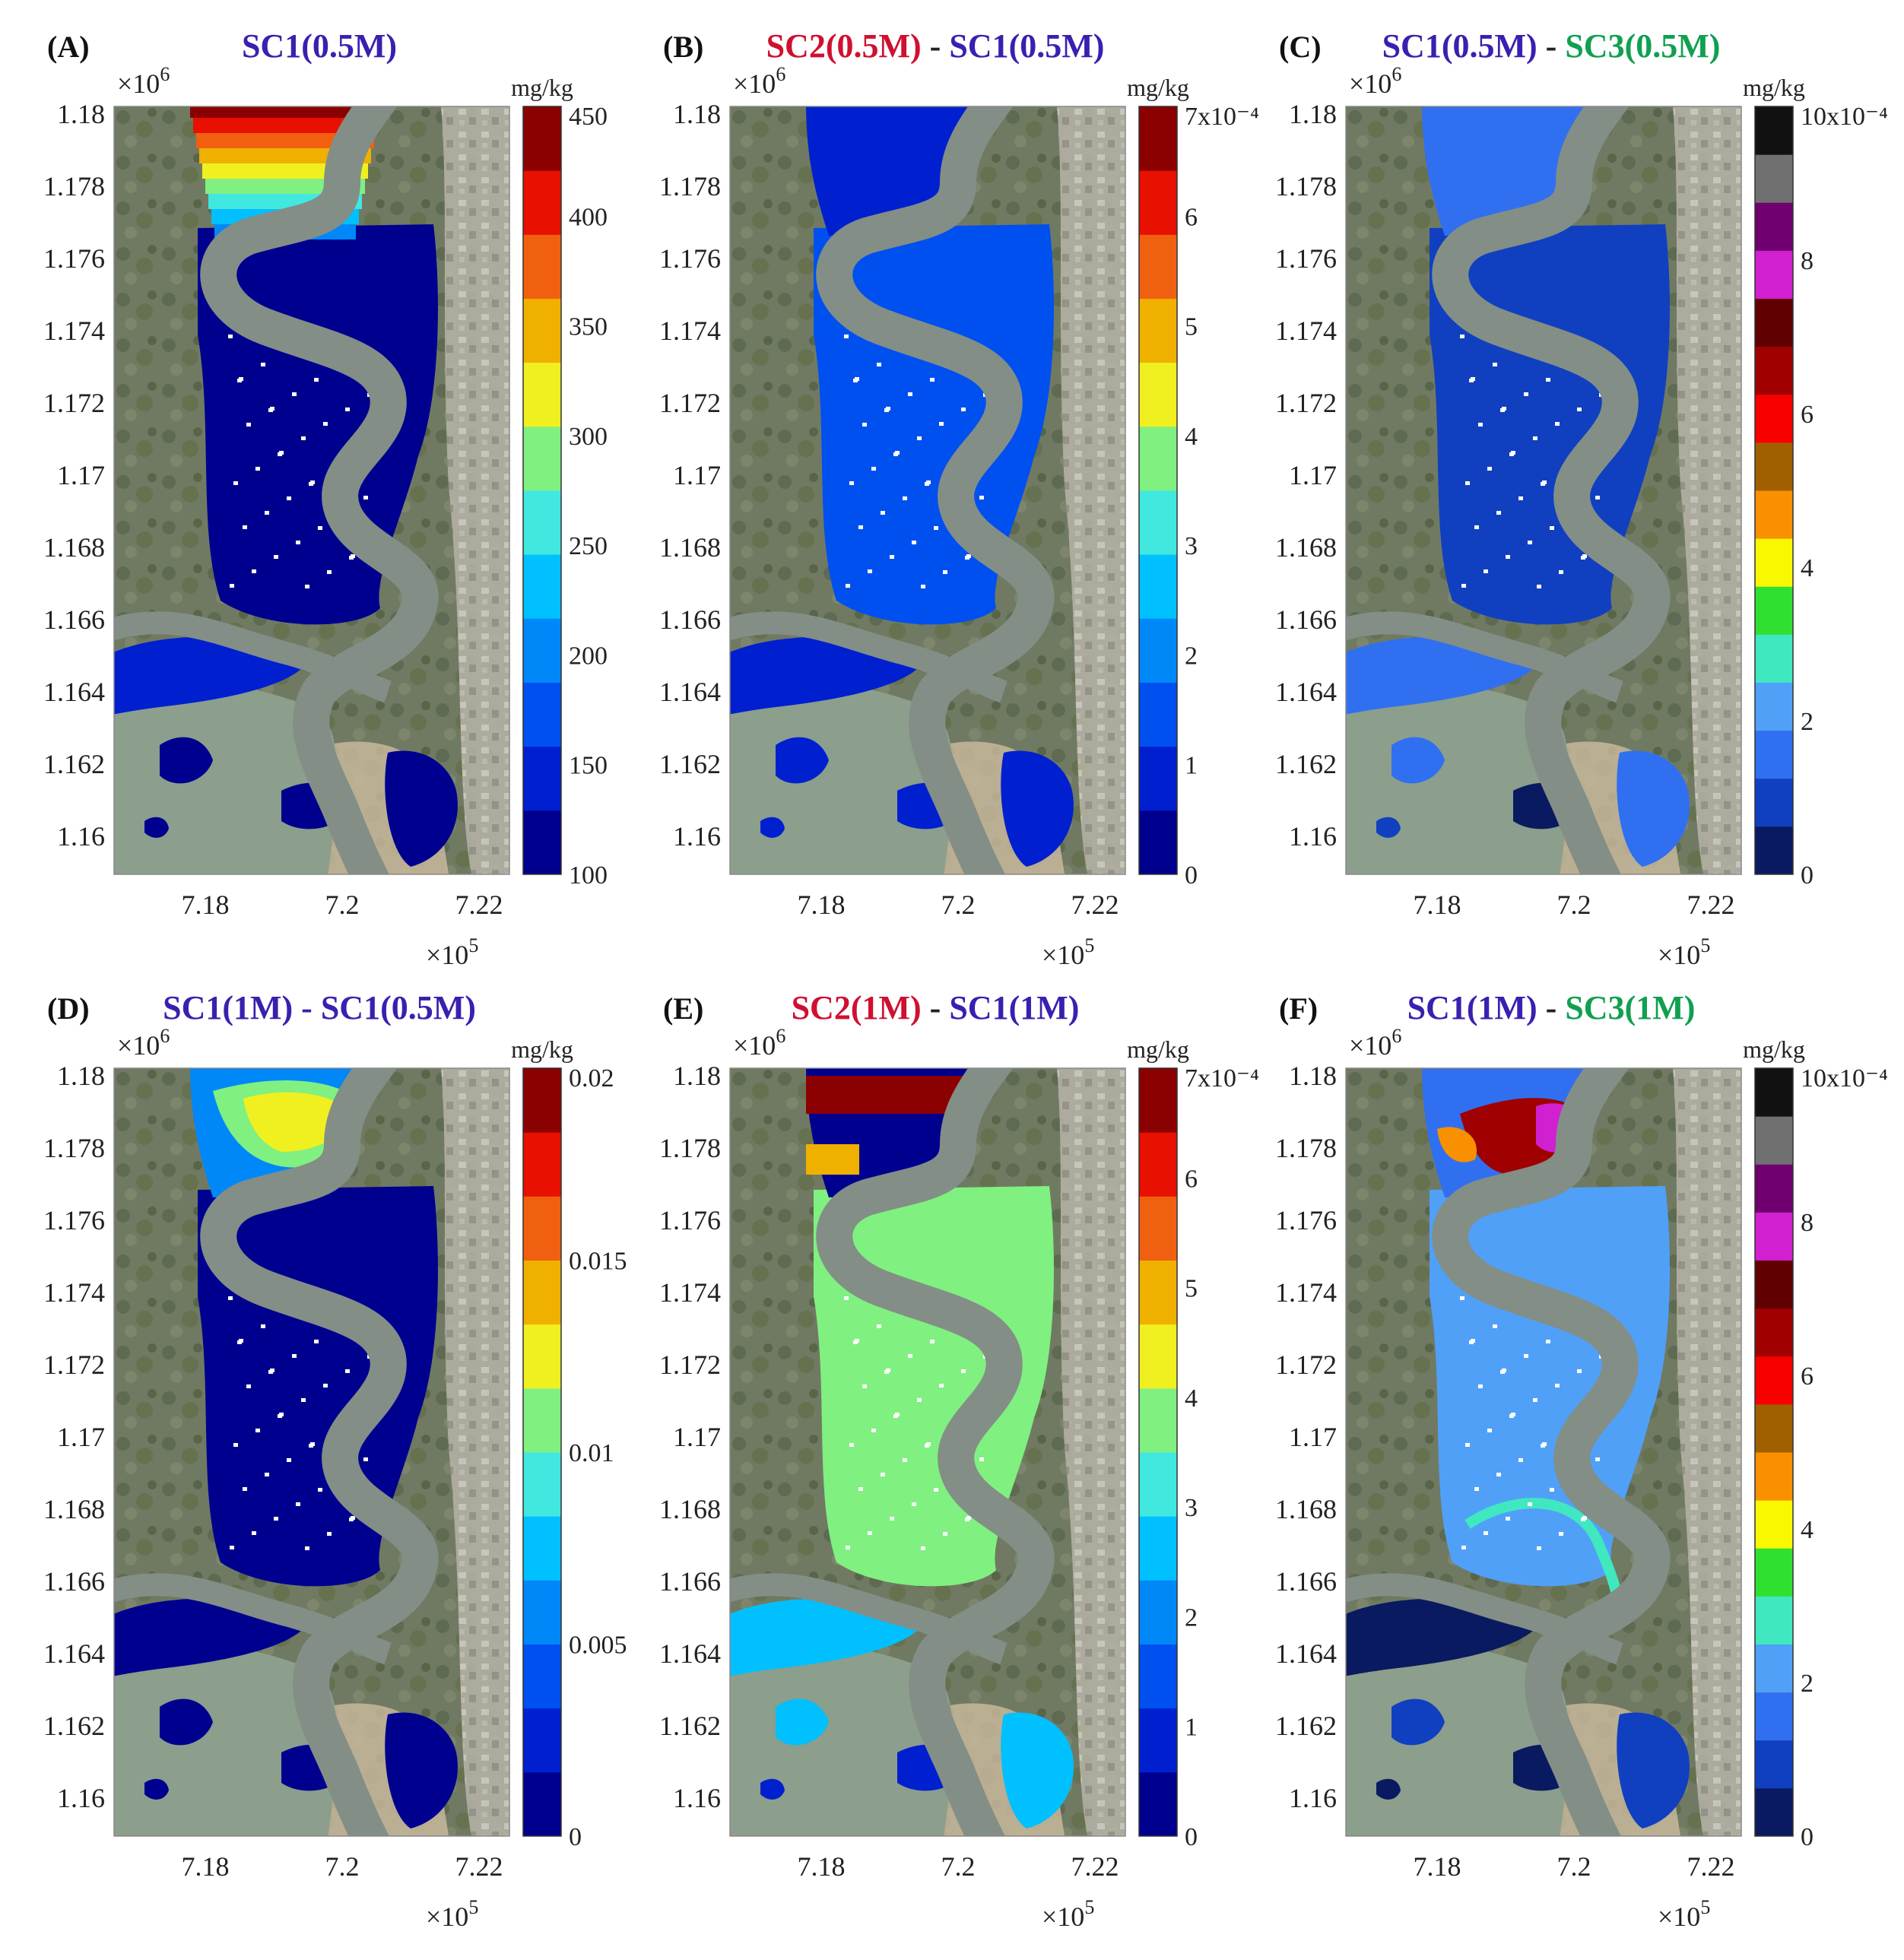 Image resolution: width=1904 pixels, height=1960 pixels. What do you see at coordinates (1574, 905) in the screenshot?
I see `x-tick-label: 7.2` at bounding box center [1574, 905].